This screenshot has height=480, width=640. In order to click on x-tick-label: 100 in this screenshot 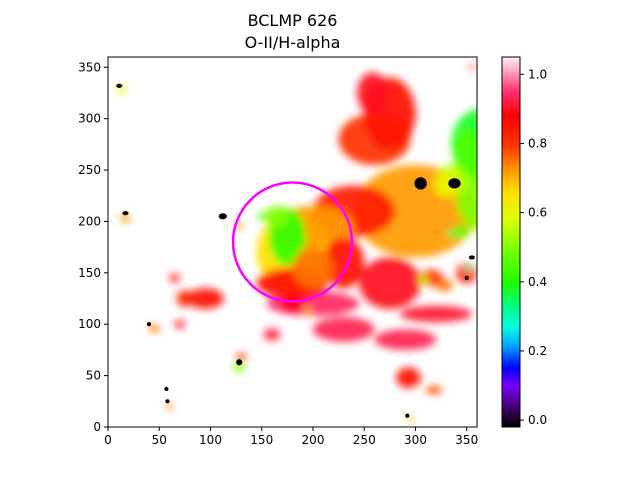, I will do `click(210, 440)`.